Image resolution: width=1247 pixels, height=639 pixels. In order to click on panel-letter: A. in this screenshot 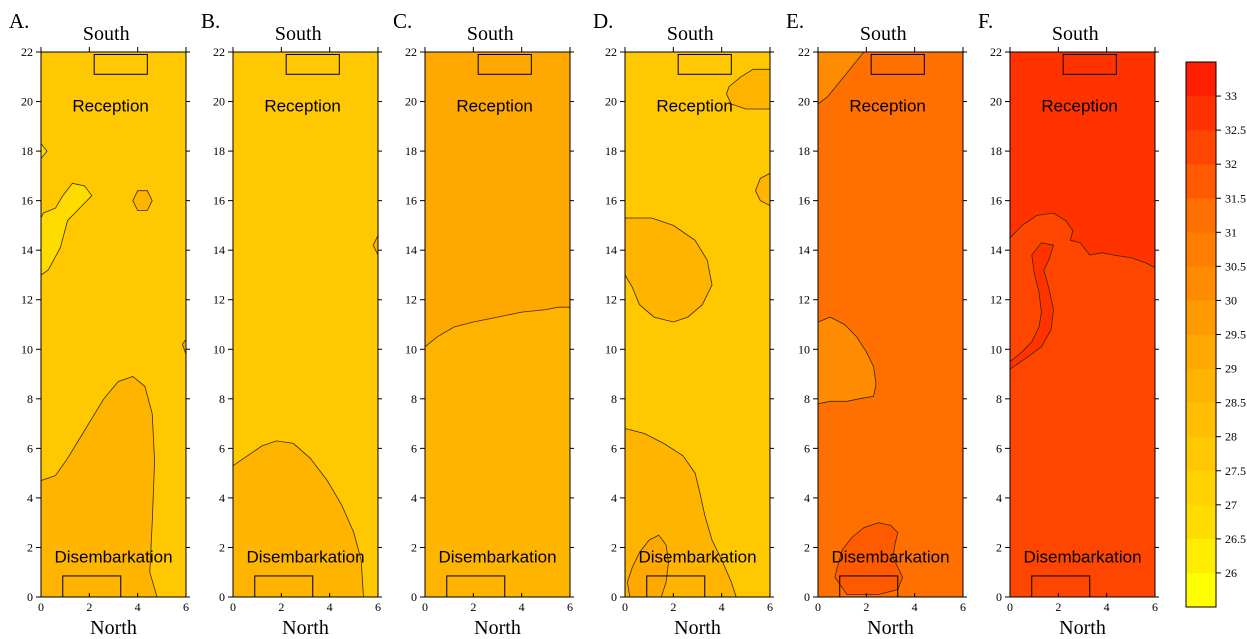, I will do `click(19, 21)`.